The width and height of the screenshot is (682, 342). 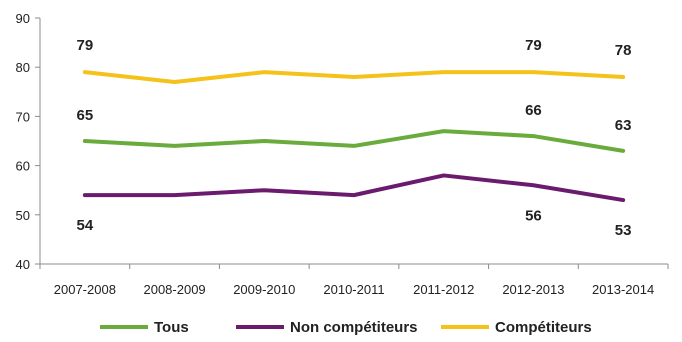 I want to click on x-tick-label: 2009-2010, so click(x=264, y=289).